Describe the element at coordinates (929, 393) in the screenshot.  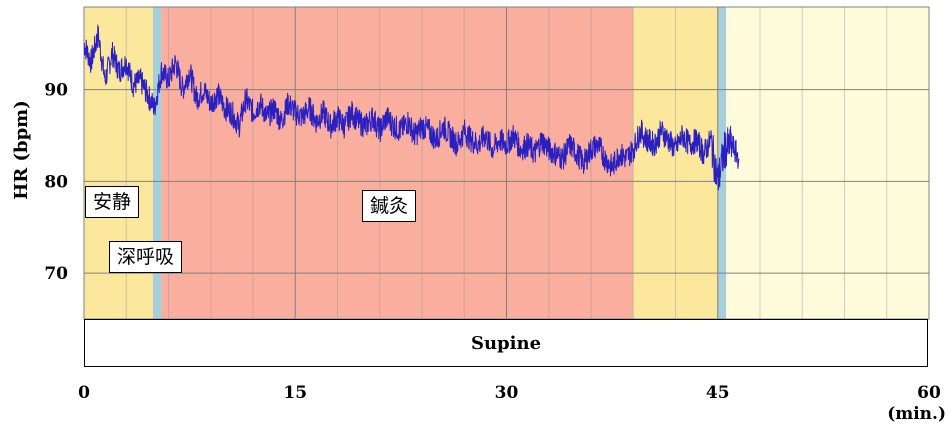
I see `x-tick-60: 60` at that location.